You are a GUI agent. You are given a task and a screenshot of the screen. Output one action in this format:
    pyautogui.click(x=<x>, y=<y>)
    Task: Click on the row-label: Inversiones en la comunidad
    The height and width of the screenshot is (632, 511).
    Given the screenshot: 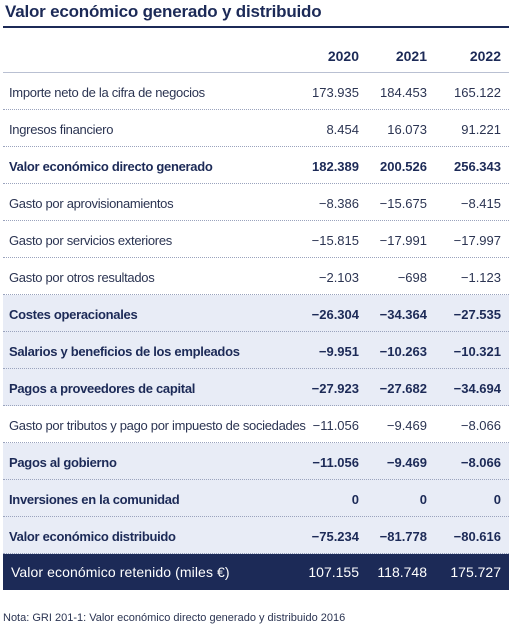 What is the action you would take?
    pyautogui.click(x=94, y=499)
    